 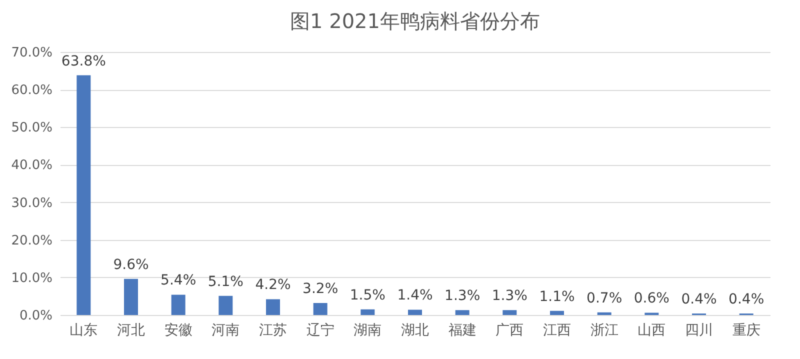 I want to click on y-tick-label: 60.0%, so click(x=31, y=90).